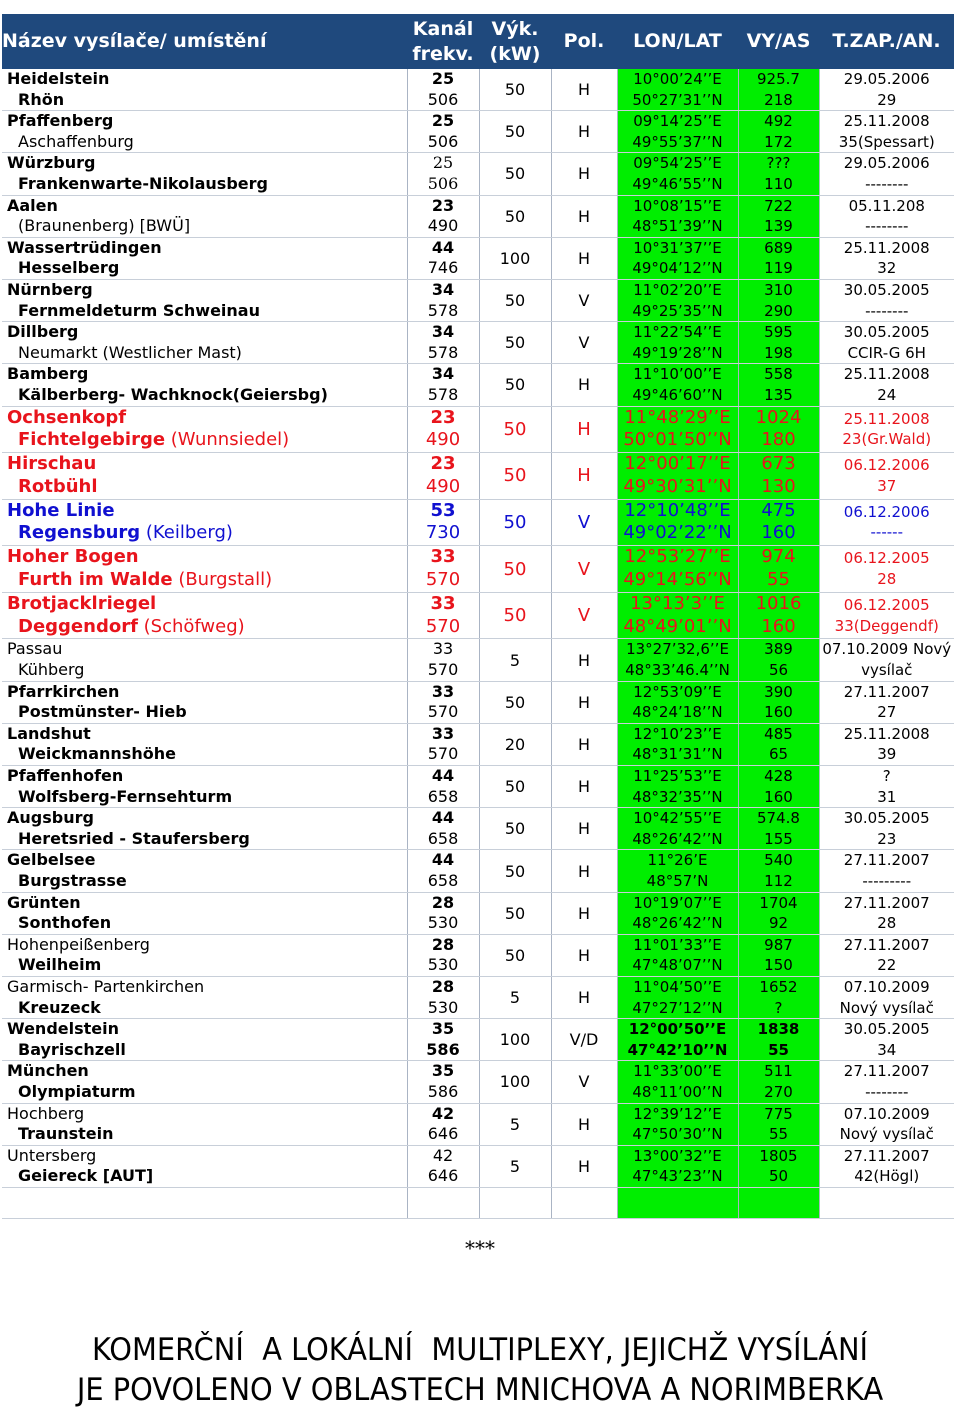 The height and width of the screenshot is (1410, 960). Describe the element at coordinates (51, 860) in the screenshot. I see `station-name: Gelbelsee` at that location.